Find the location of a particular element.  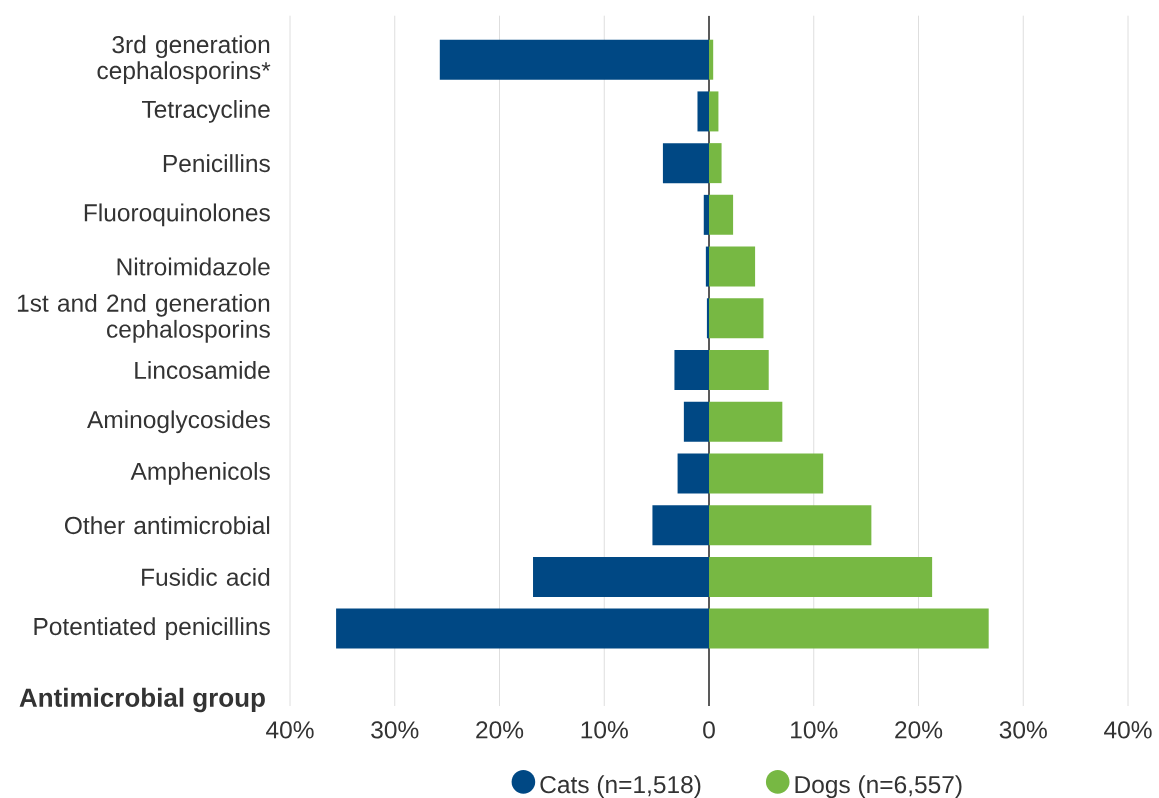

legend-label: Dogs (n=6,557) is located at coordinates (878, 786).